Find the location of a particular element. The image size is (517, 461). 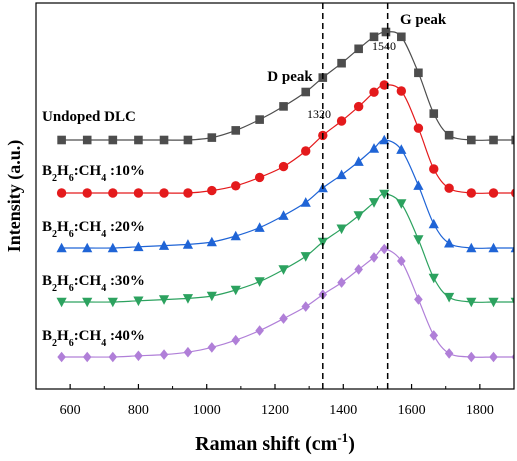

x-tick-label-1200: 1200 is located at coordinates (275, 410).